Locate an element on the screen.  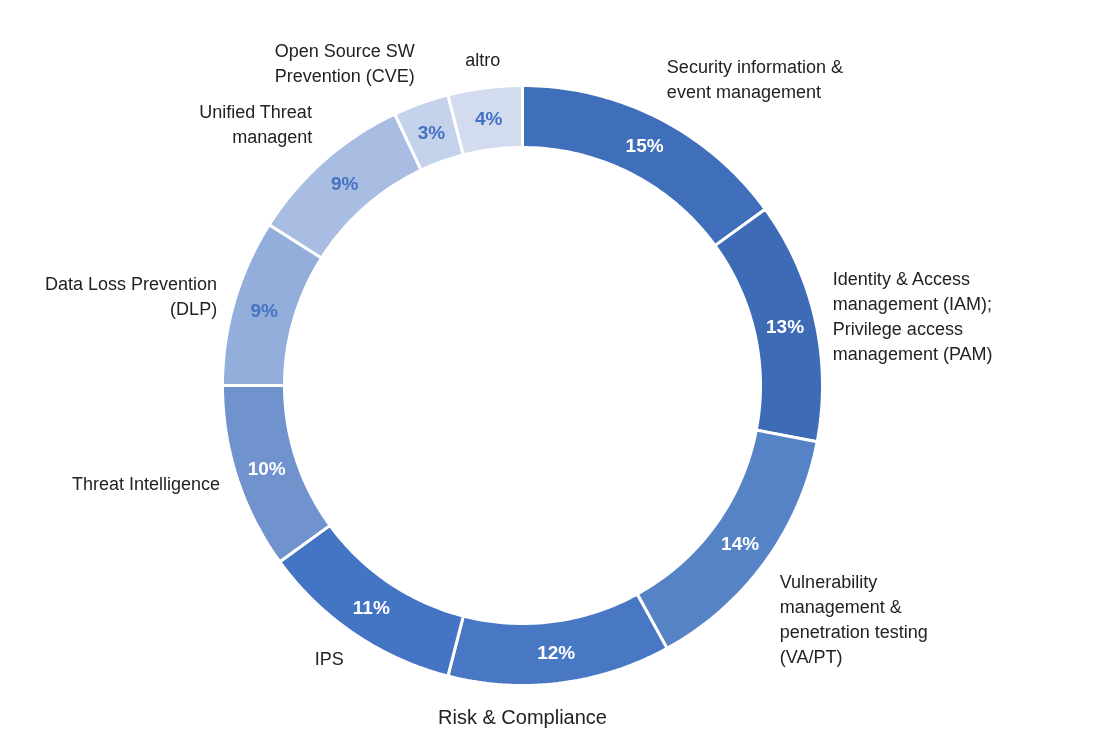
slice-label: Threat Intelligence is located at coordinates (146, 483).